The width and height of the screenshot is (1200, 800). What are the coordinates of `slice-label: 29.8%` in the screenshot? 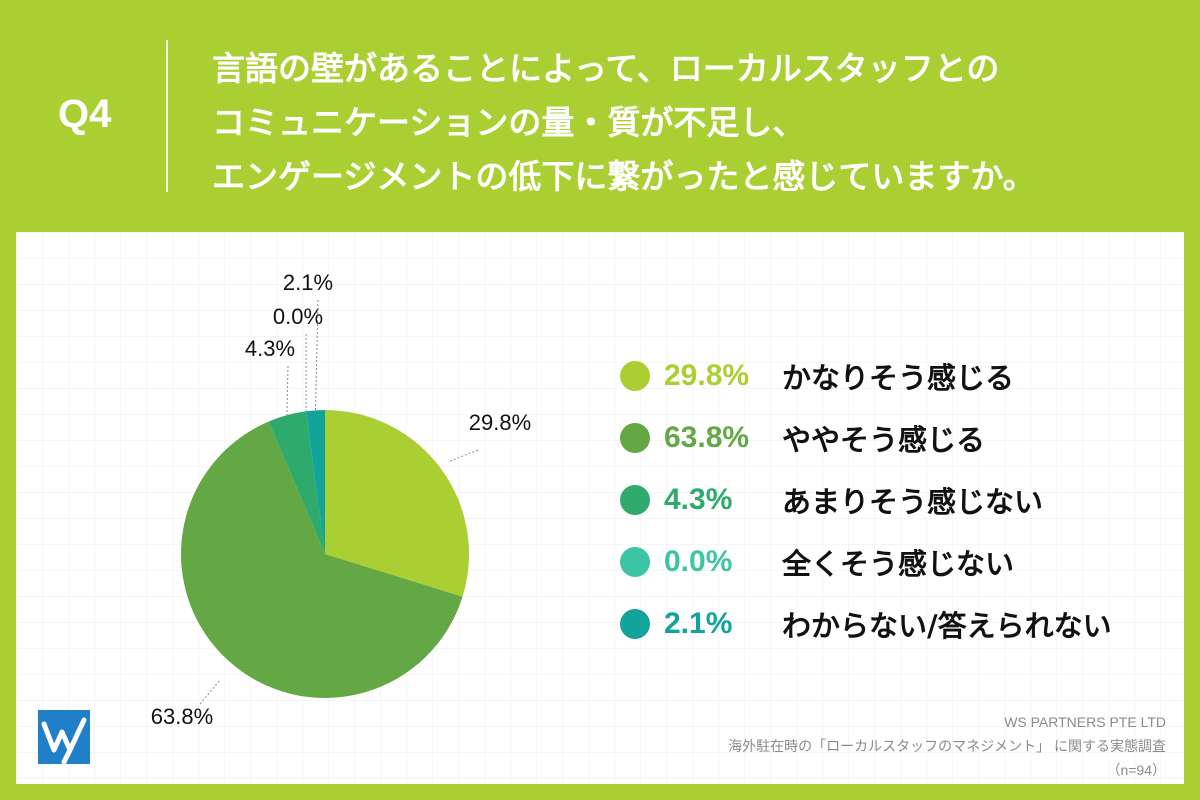 It's located at (500, 422).